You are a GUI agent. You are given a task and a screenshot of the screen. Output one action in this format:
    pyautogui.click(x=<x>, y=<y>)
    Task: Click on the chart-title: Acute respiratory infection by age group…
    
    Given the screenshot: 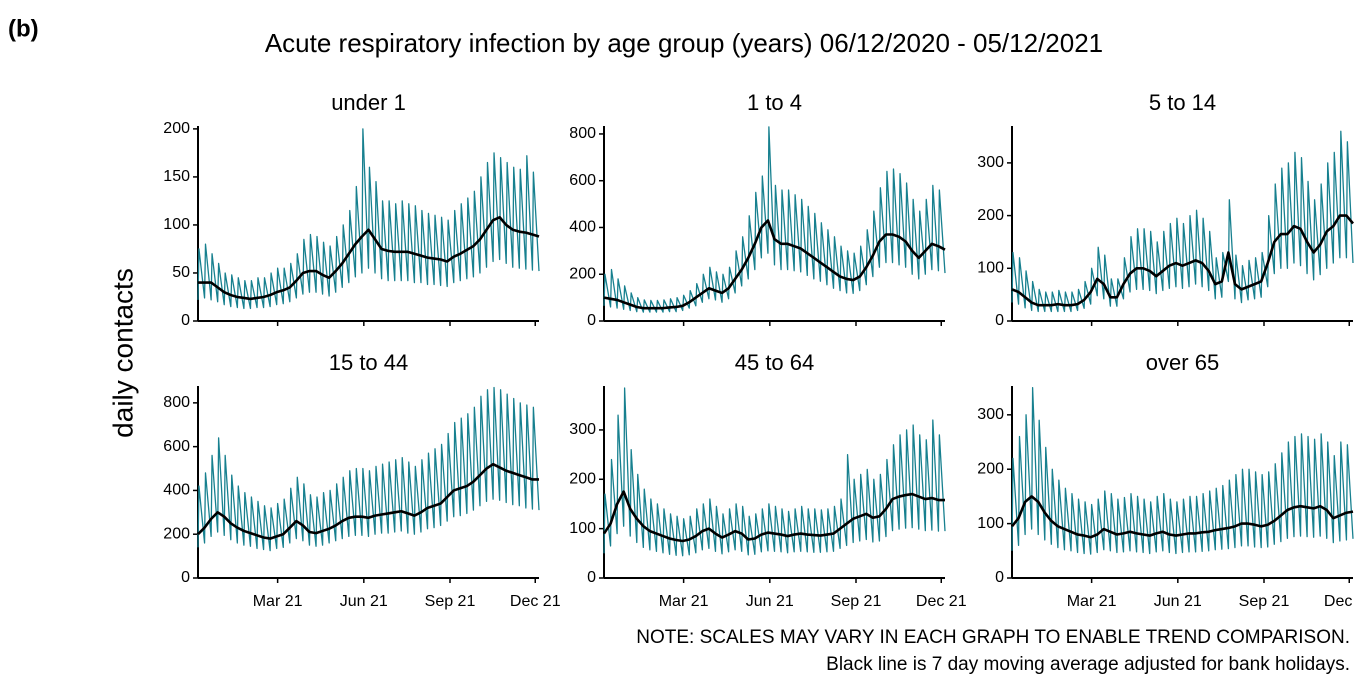 What is the action you would take?
    pyautogui.click(x=684, y=43)
    